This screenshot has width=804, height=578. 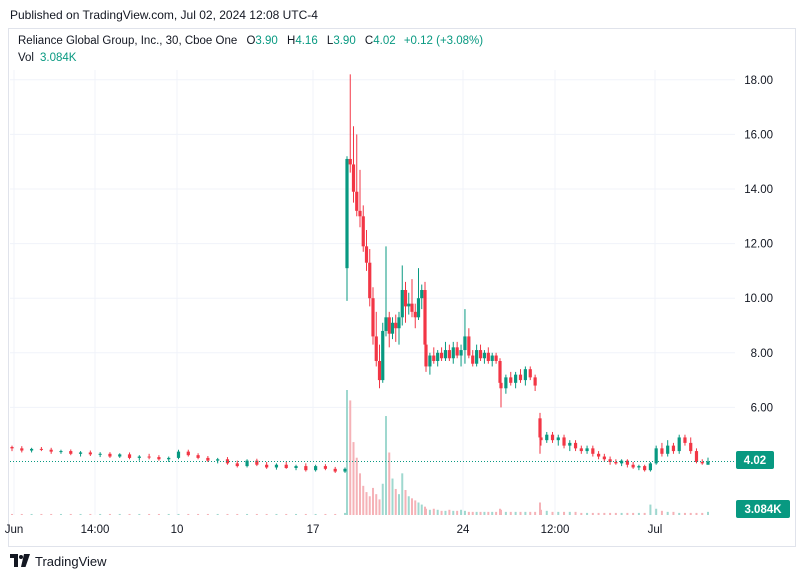 I want to click on time-axis: Jun 14:00 10 17 24 12:00 Jul, so click(x=334, y=530).